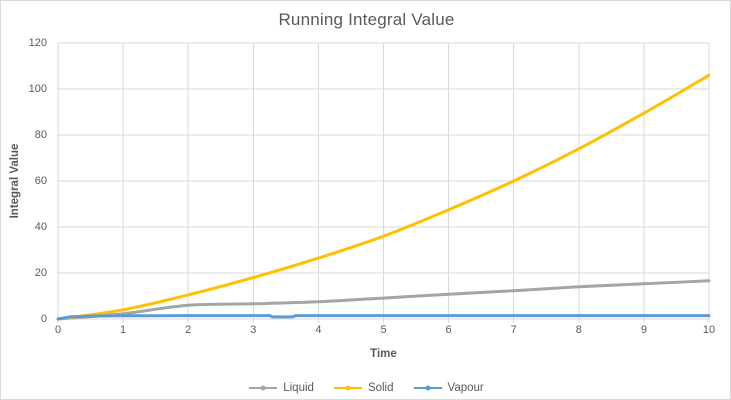 Image resolution: width=731 pixels, height=400 pixels. What do you see at coordinates (465, 388) in the screenshot?
I see `legend-label: Vapour` at bounding box center [465, 388].